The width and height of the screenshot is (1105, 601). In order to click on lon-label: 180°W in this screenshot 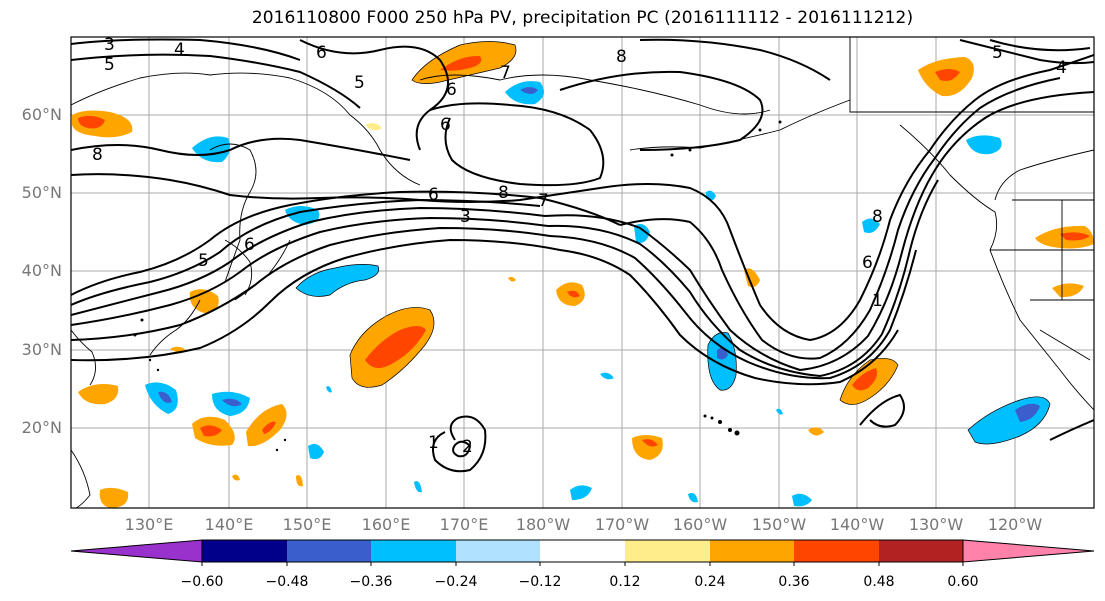, I will do `click(543, 524)`.